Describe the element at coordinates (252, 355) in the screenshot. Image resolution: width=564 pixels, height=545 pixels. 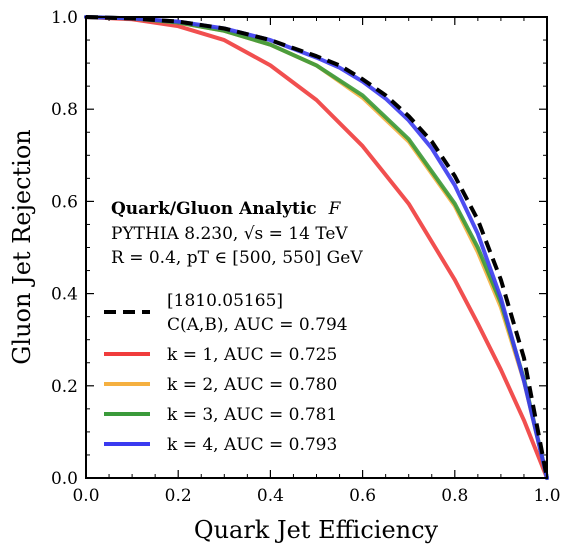
I see `legend-label-1: k = 1, AUC = 0.725` at that location.